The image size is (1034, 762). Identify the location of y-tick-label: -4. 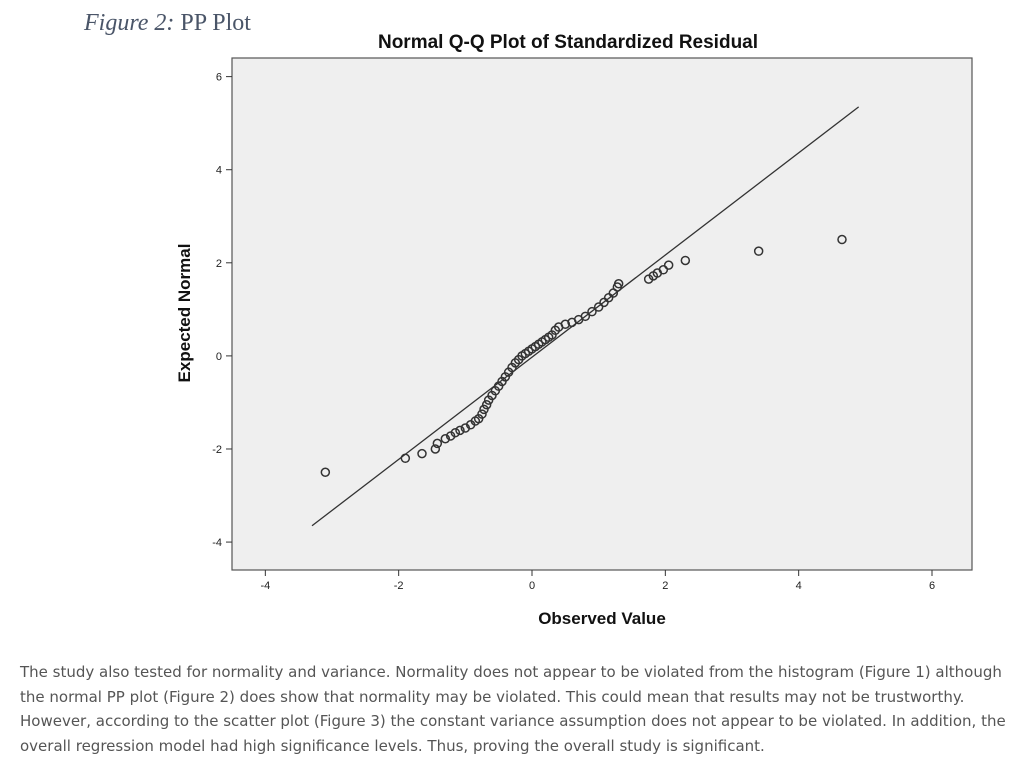
(217, 543).